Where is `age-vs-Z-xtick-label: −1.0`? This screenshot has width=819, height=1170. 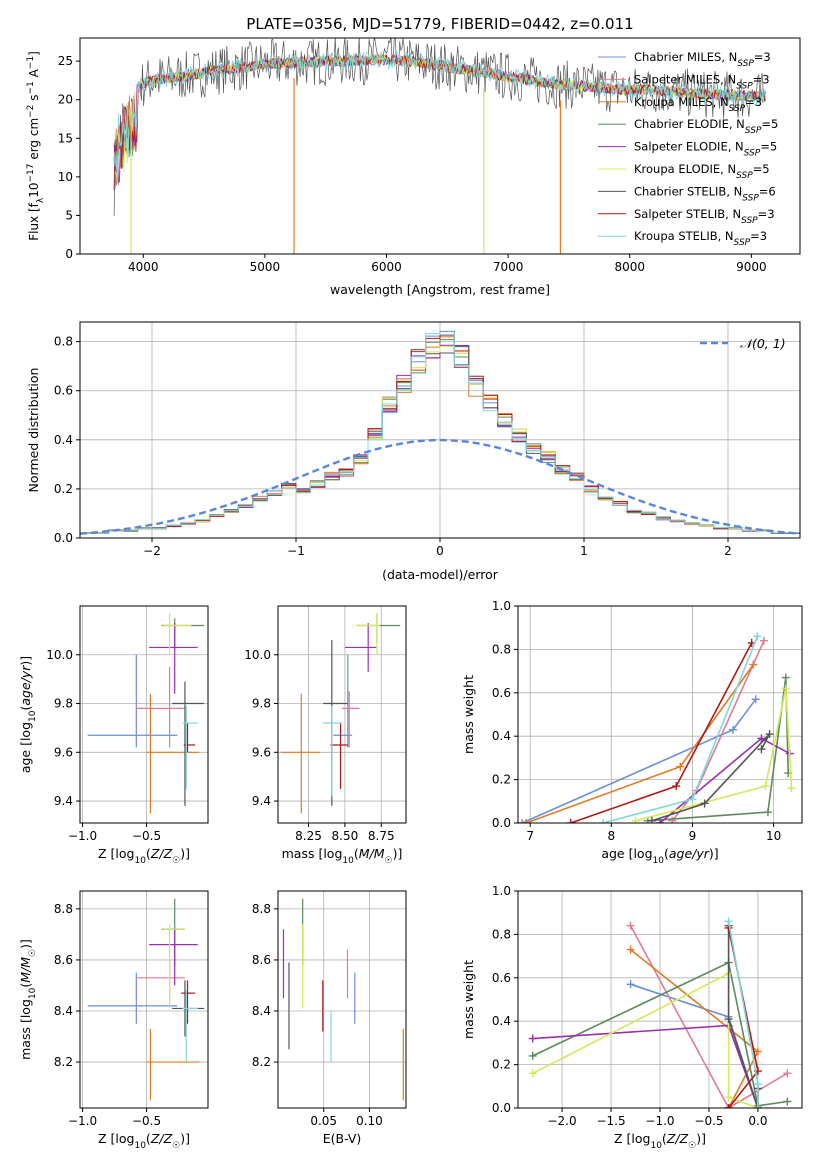
age-vs-Z-xtick-label: −1.0 is located at coordinates (82, 836).